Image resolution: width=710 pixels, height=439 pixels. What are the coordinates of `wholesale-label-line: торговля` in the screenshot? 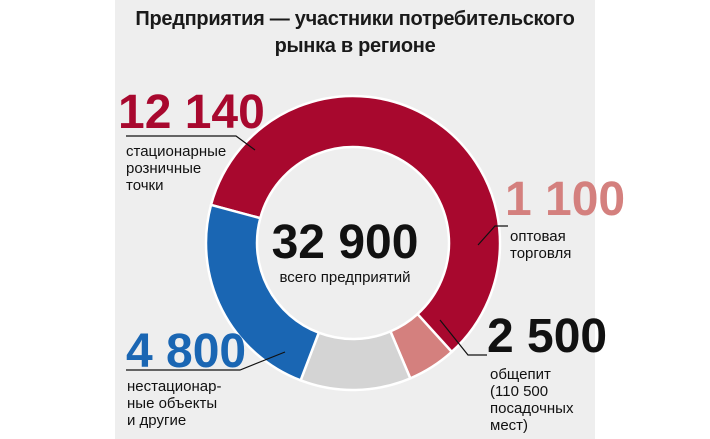 It's located at (541, 253).